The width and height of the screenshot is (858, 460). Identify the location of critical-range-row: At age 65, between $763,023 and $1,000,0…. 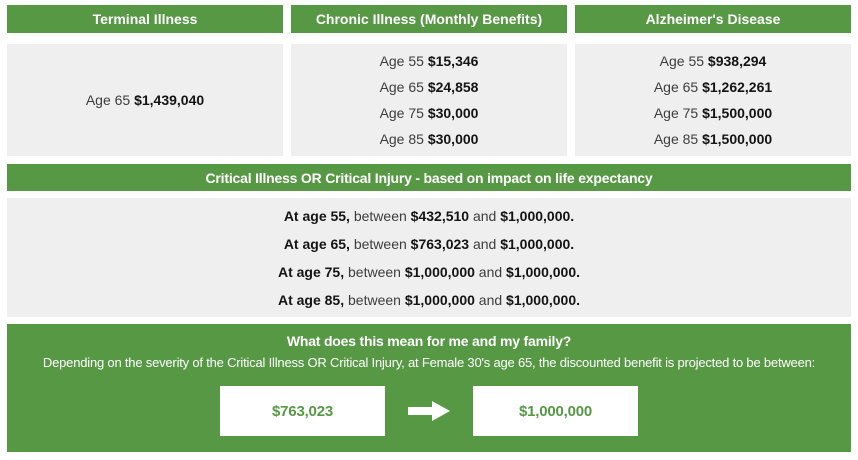
(429, 244).